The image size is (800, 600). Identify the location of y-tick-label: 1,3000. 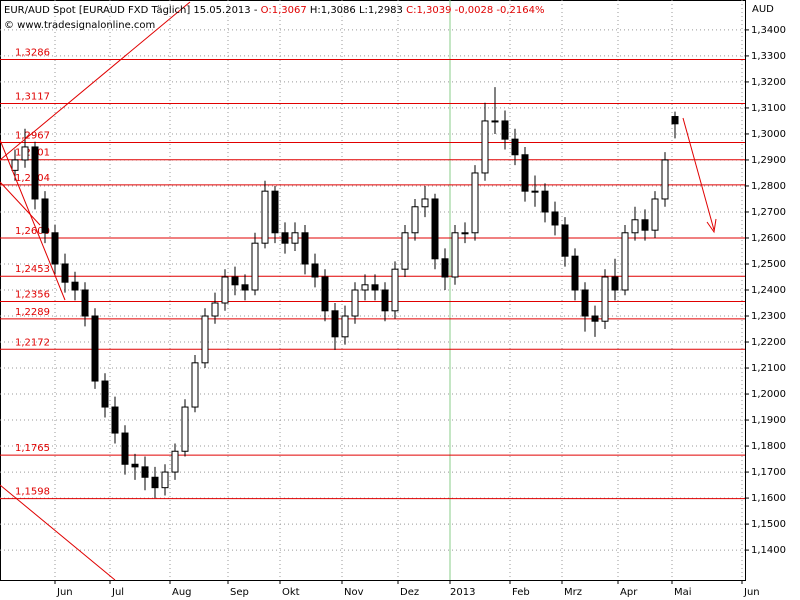
(768, 134).